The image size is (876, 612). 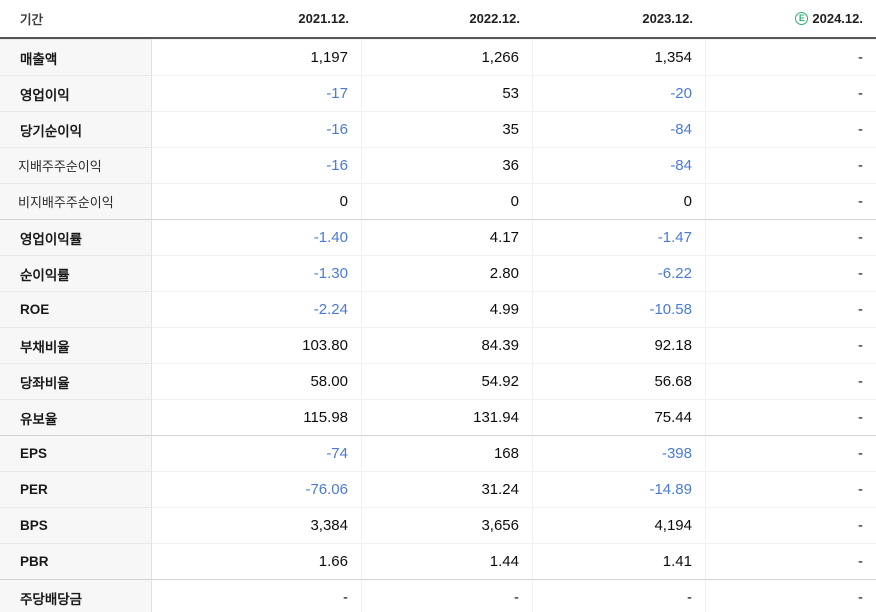 What do you see at coordinates (447, 417) in the screenshot?
I see `cell-value: 131.94` at bounding box center [447, 417].